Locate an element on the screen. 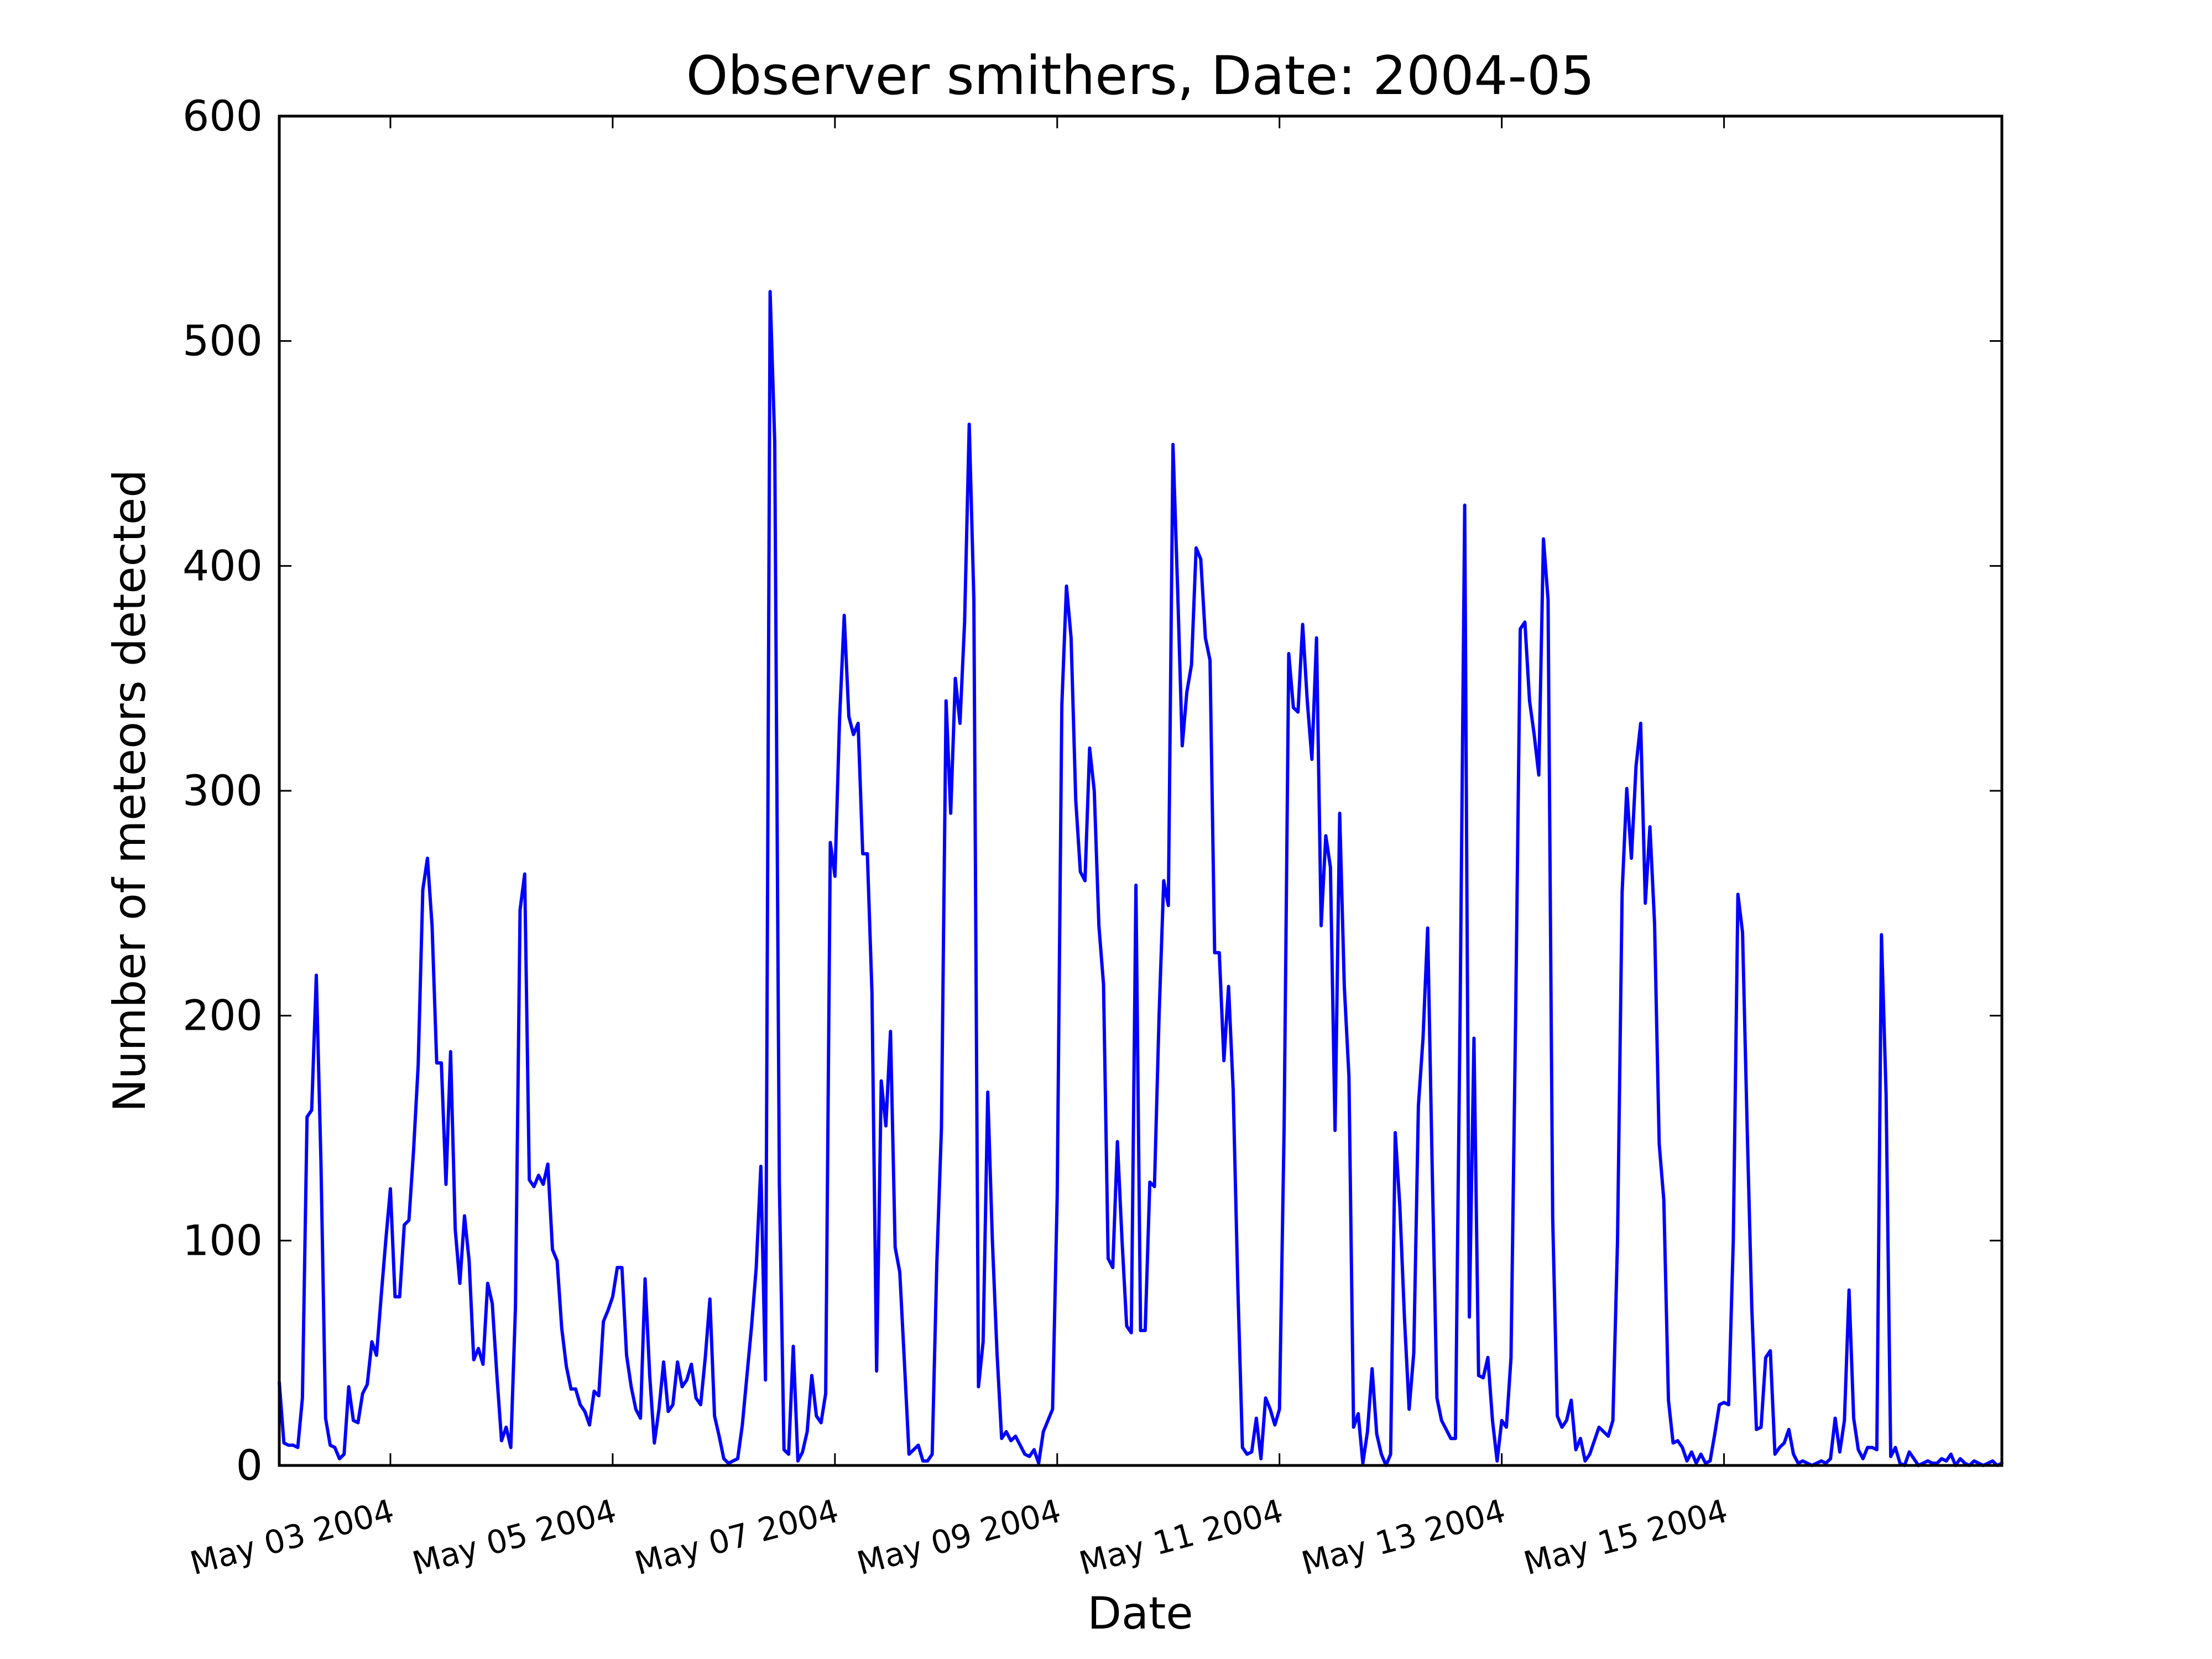 This screenshot has height=1659, width=2212. y-tick-label: 300 is located at coordinates (222, 791).